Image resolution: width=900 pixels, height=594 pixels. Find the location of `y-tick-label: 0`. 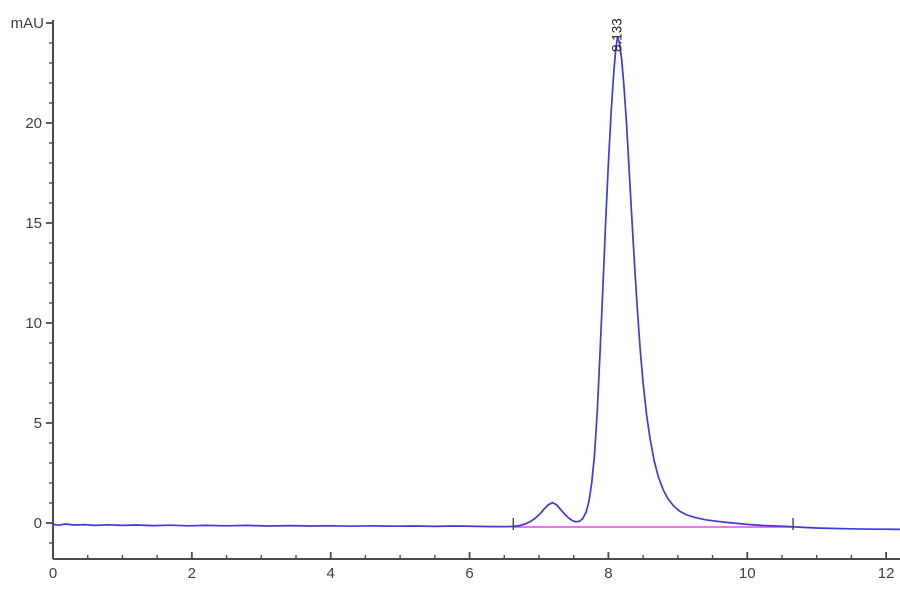

y-tick-label: 0 is located at coordinates (38, 523).